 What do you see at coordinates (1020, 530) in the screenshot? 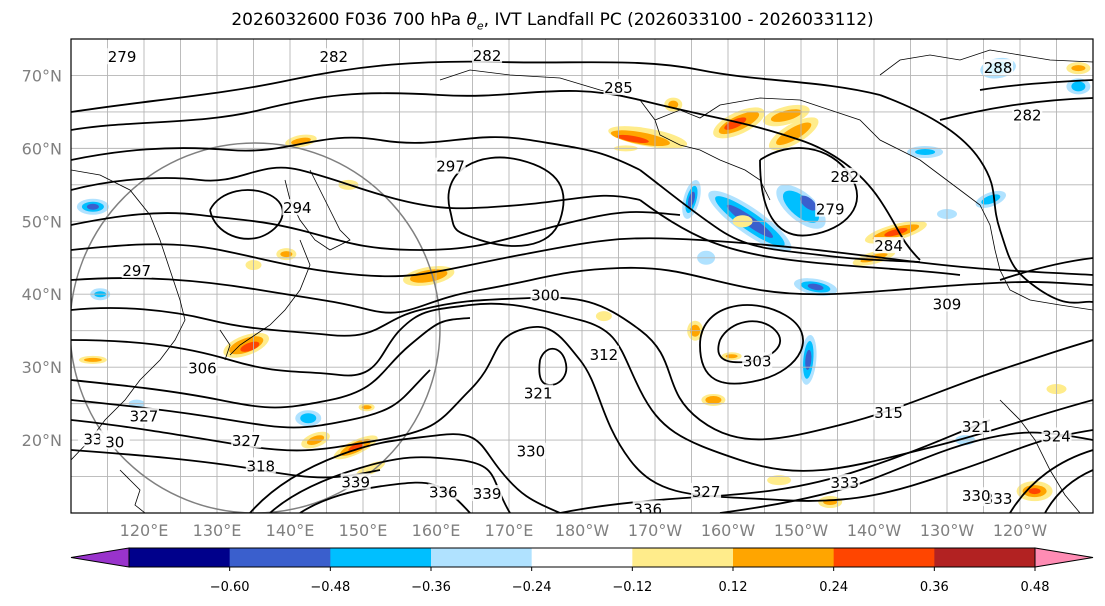
I see `lon-tick-label: 120°W` at bounding box center [1020, 530].